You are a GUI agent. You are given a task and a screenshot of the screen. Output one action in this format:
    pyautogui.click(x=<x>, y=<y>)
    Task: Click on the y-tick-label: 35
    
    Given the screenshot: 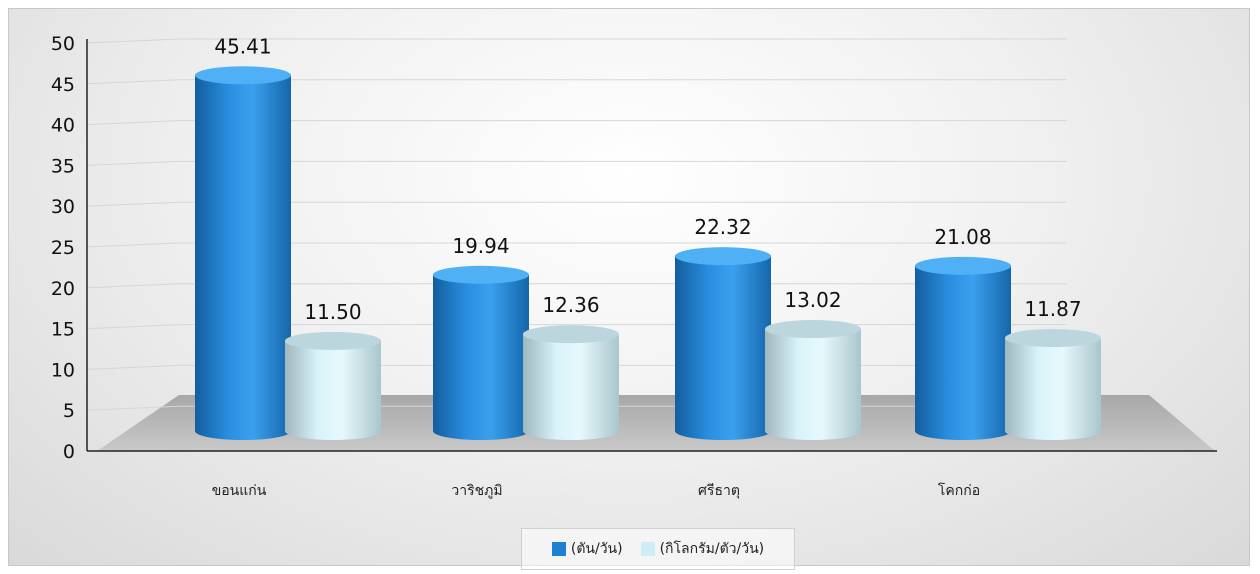 What is the action you would take?
    pyautogui.click(x=63, y=166)
    